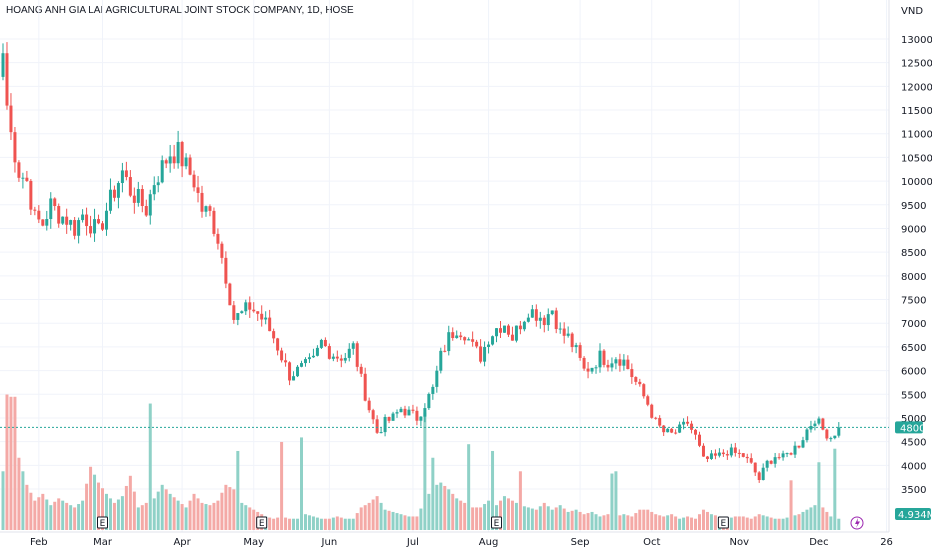 This screenshot has width=932, height=550. I want to click on price-tick-label: 9500, so click(913, 206).